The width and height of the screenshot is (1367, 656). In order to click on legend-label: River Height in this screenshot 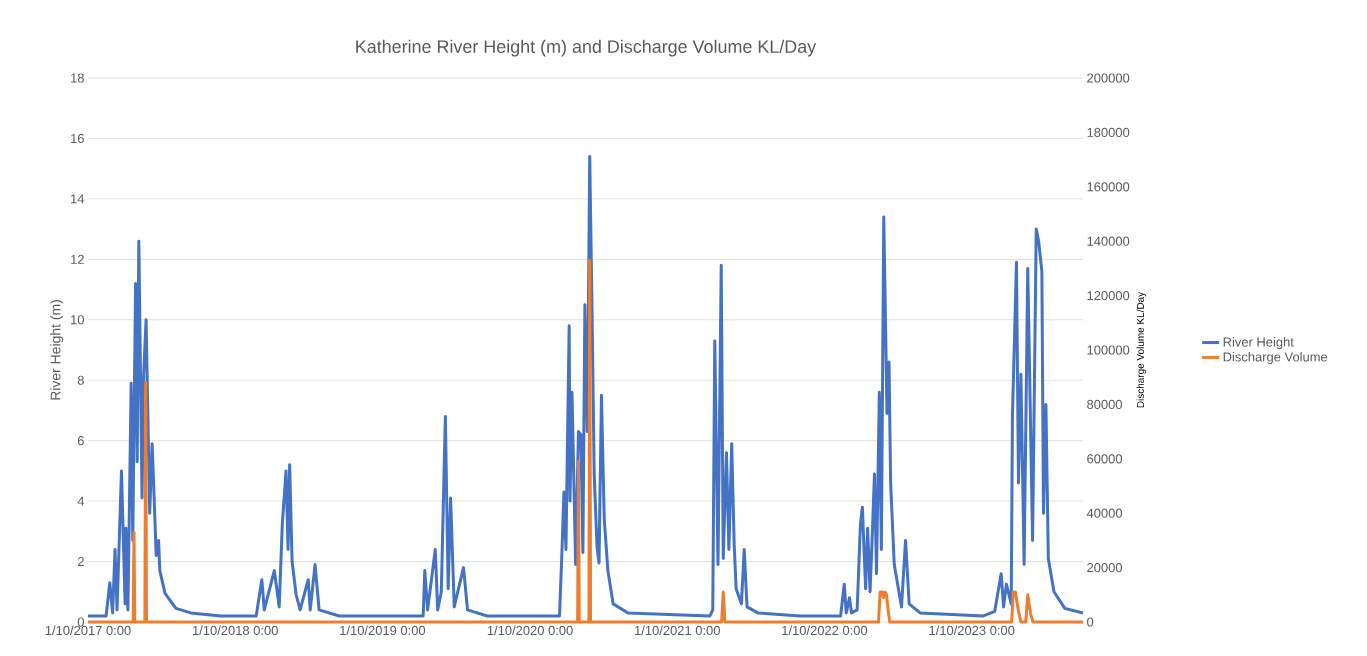, I will do `click(1258, 343)`.